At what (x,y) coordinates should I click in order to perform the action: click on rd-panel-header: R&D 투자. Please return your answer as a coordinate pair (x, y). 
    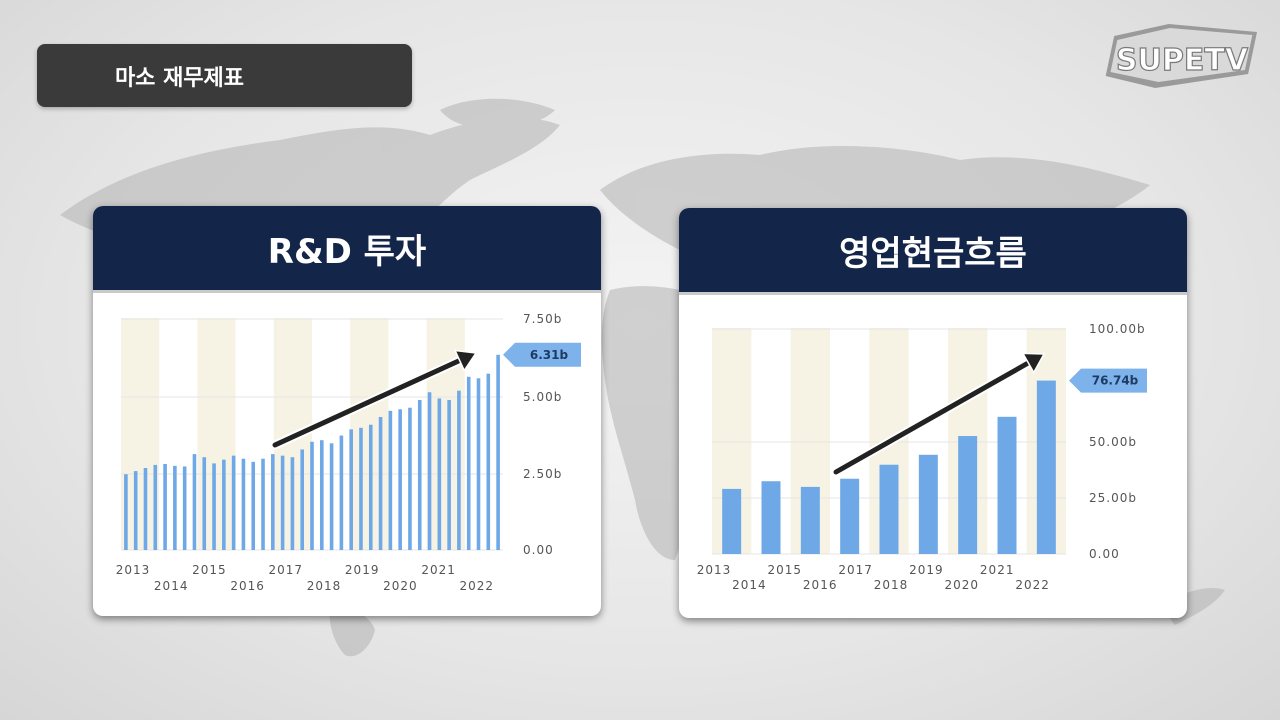
    Looking at the image, I should click on (347, 249).